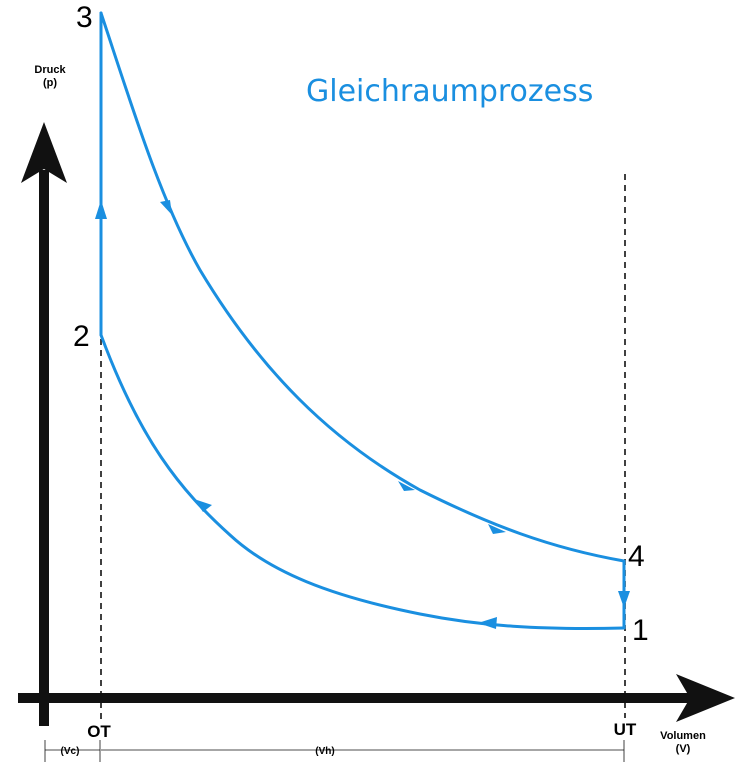 This screenshot has height=768, width=735. What do you see at coordinates (99, 731) in the screenshot?
I see `ot-label: OT` at bounding box center [99, 731].